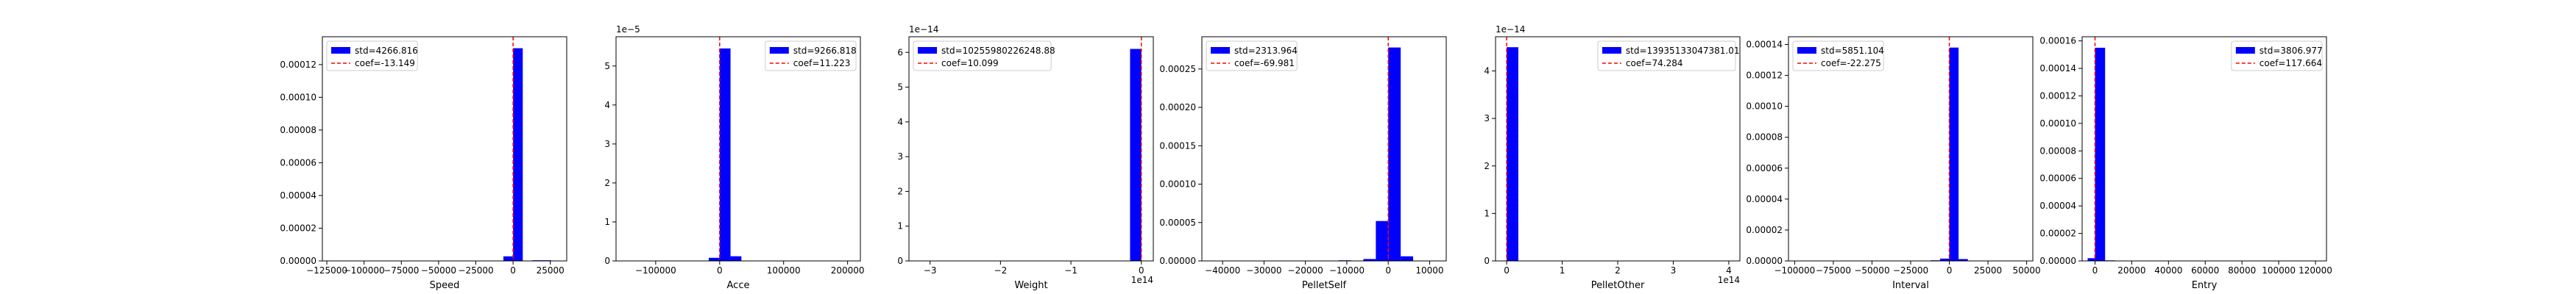 The width and height of the screenshot is (2576, 294). I want to click on legend-coef-label: coef=-69.981, so click(1264, 63).